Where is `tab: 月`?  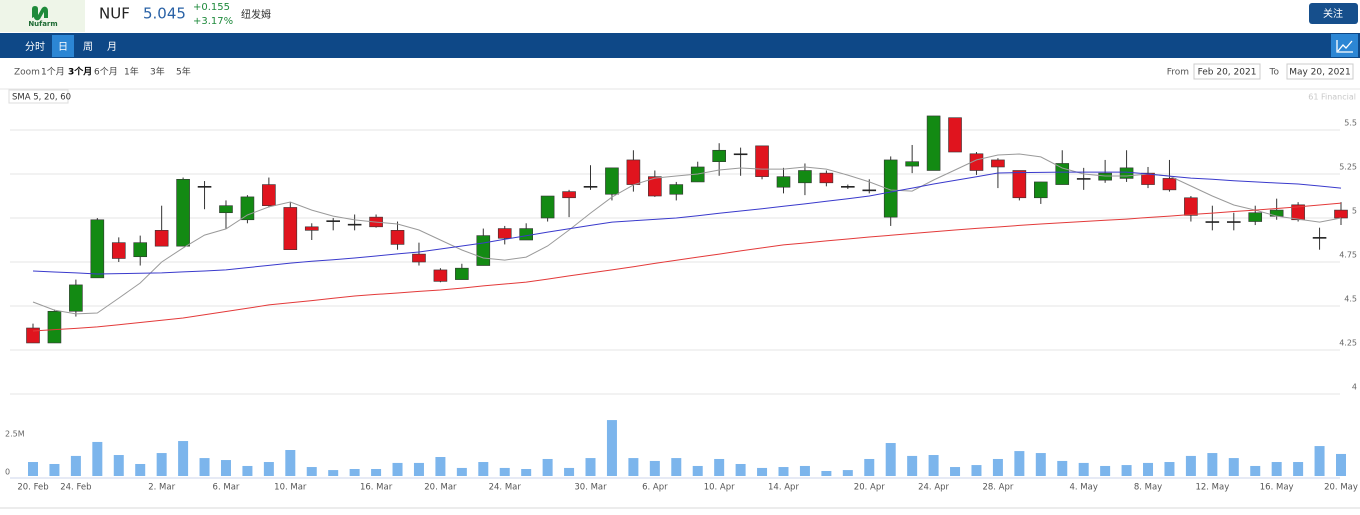
tab: 月 is located at coordinates (112, 47).